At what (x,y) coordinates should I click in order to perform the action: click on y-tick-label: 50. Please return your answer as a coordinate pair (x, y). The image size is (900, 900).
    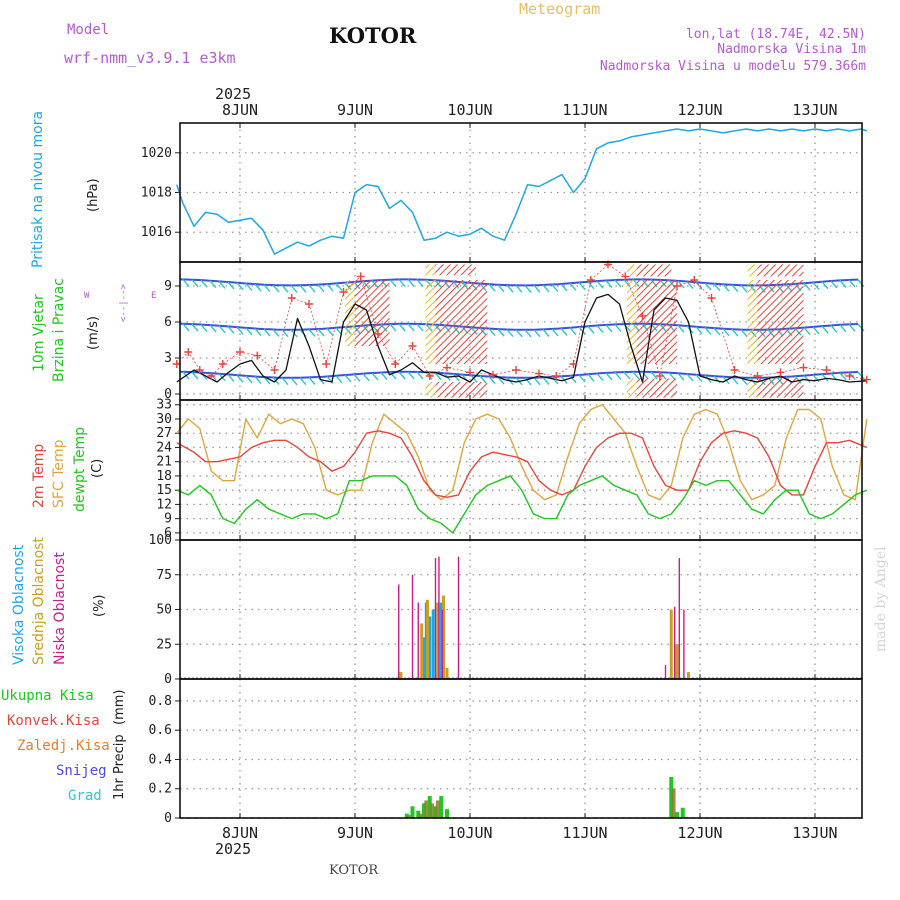
    Looking at the image, I should click on (164, 610).